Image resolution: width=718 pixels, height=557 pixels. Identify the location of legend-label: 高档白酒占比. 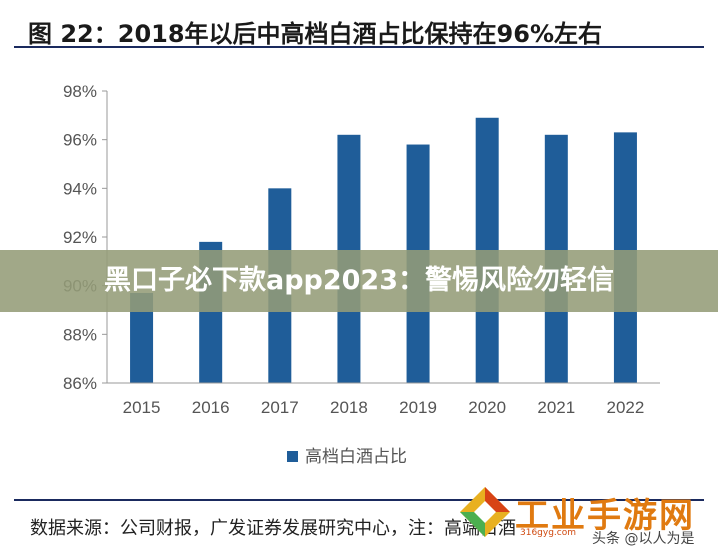
(356, 456).